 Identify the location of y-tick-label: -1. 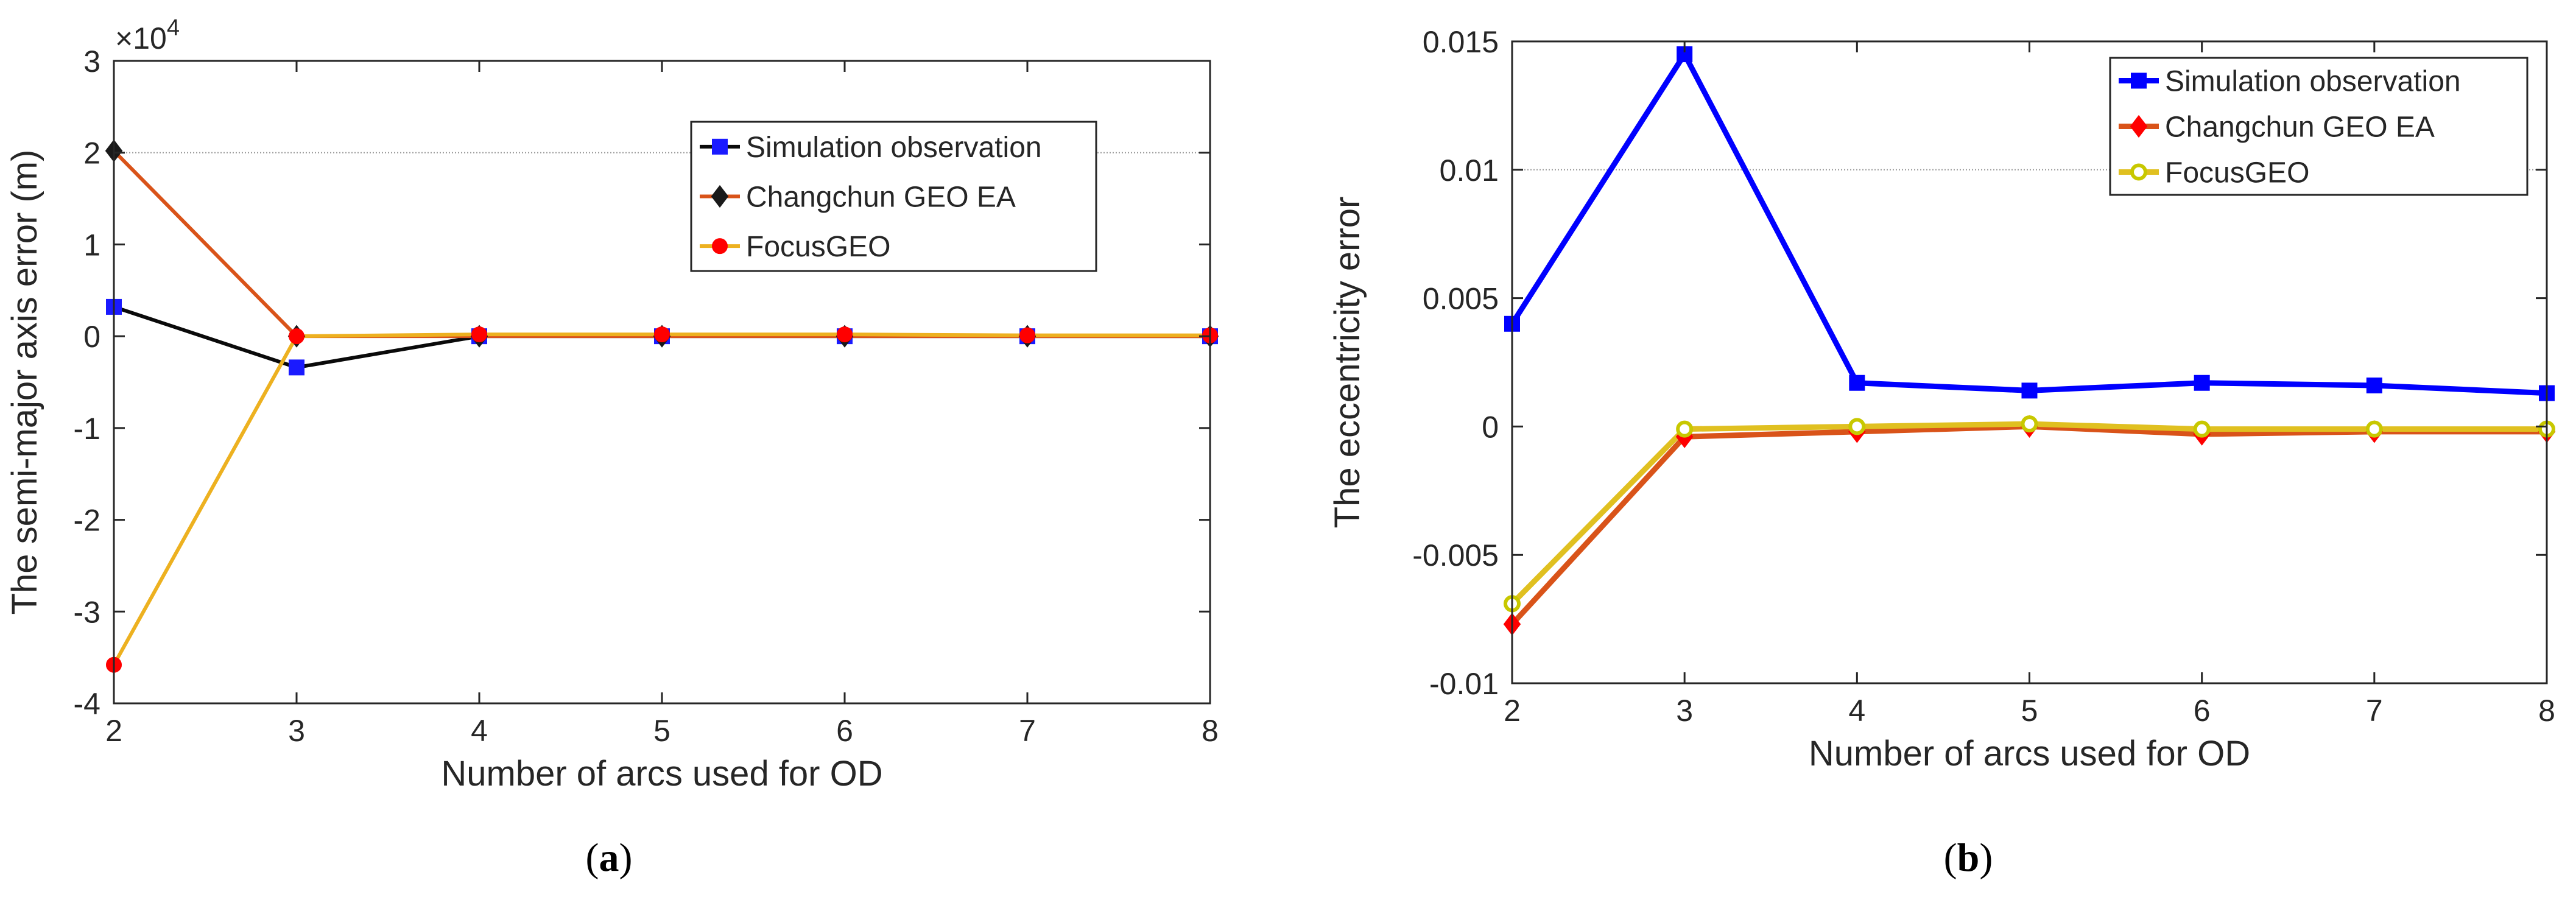
(87, 429).